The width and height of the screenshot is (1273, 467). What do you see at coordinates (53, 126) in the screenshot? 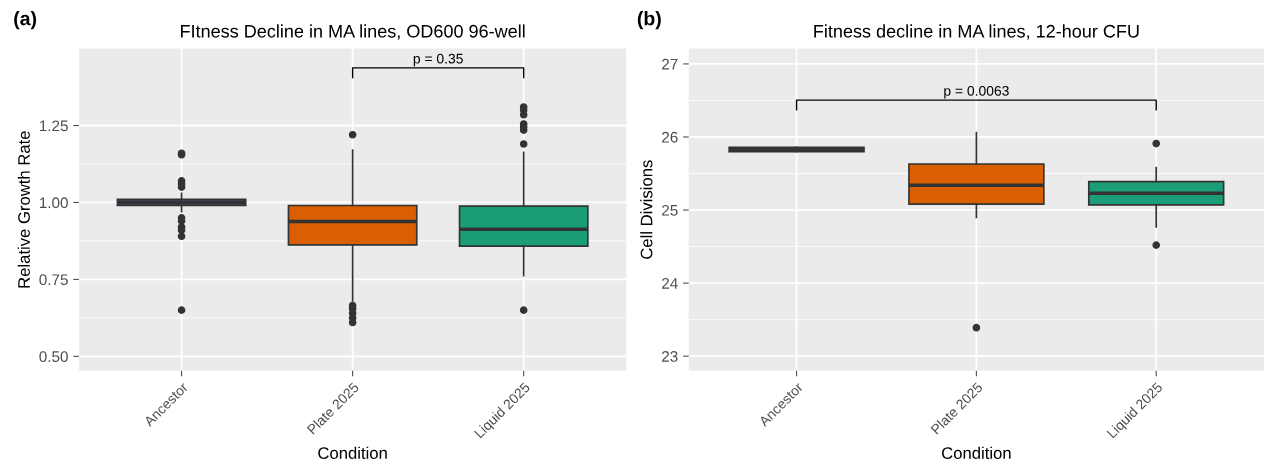
I see `y-tick-label: 1.25` at bounding box center [53, 126].